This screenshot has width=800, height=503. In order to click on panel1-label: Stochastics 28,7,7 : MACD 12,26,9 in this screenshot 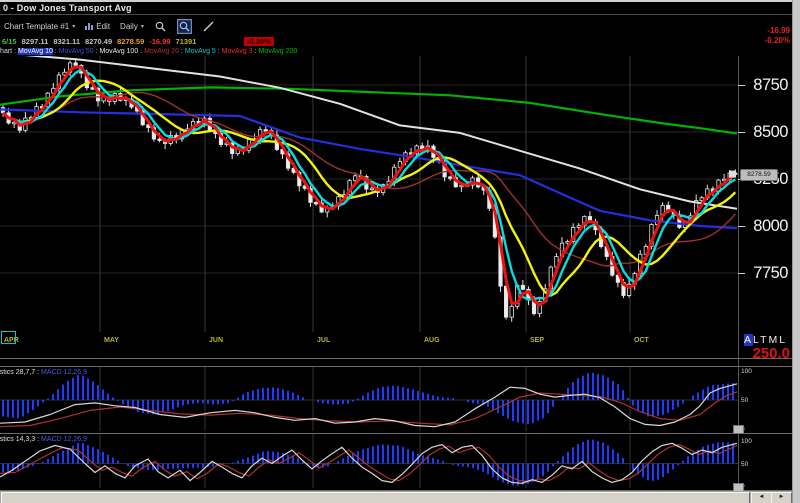, I will do `click(65, 372)`.